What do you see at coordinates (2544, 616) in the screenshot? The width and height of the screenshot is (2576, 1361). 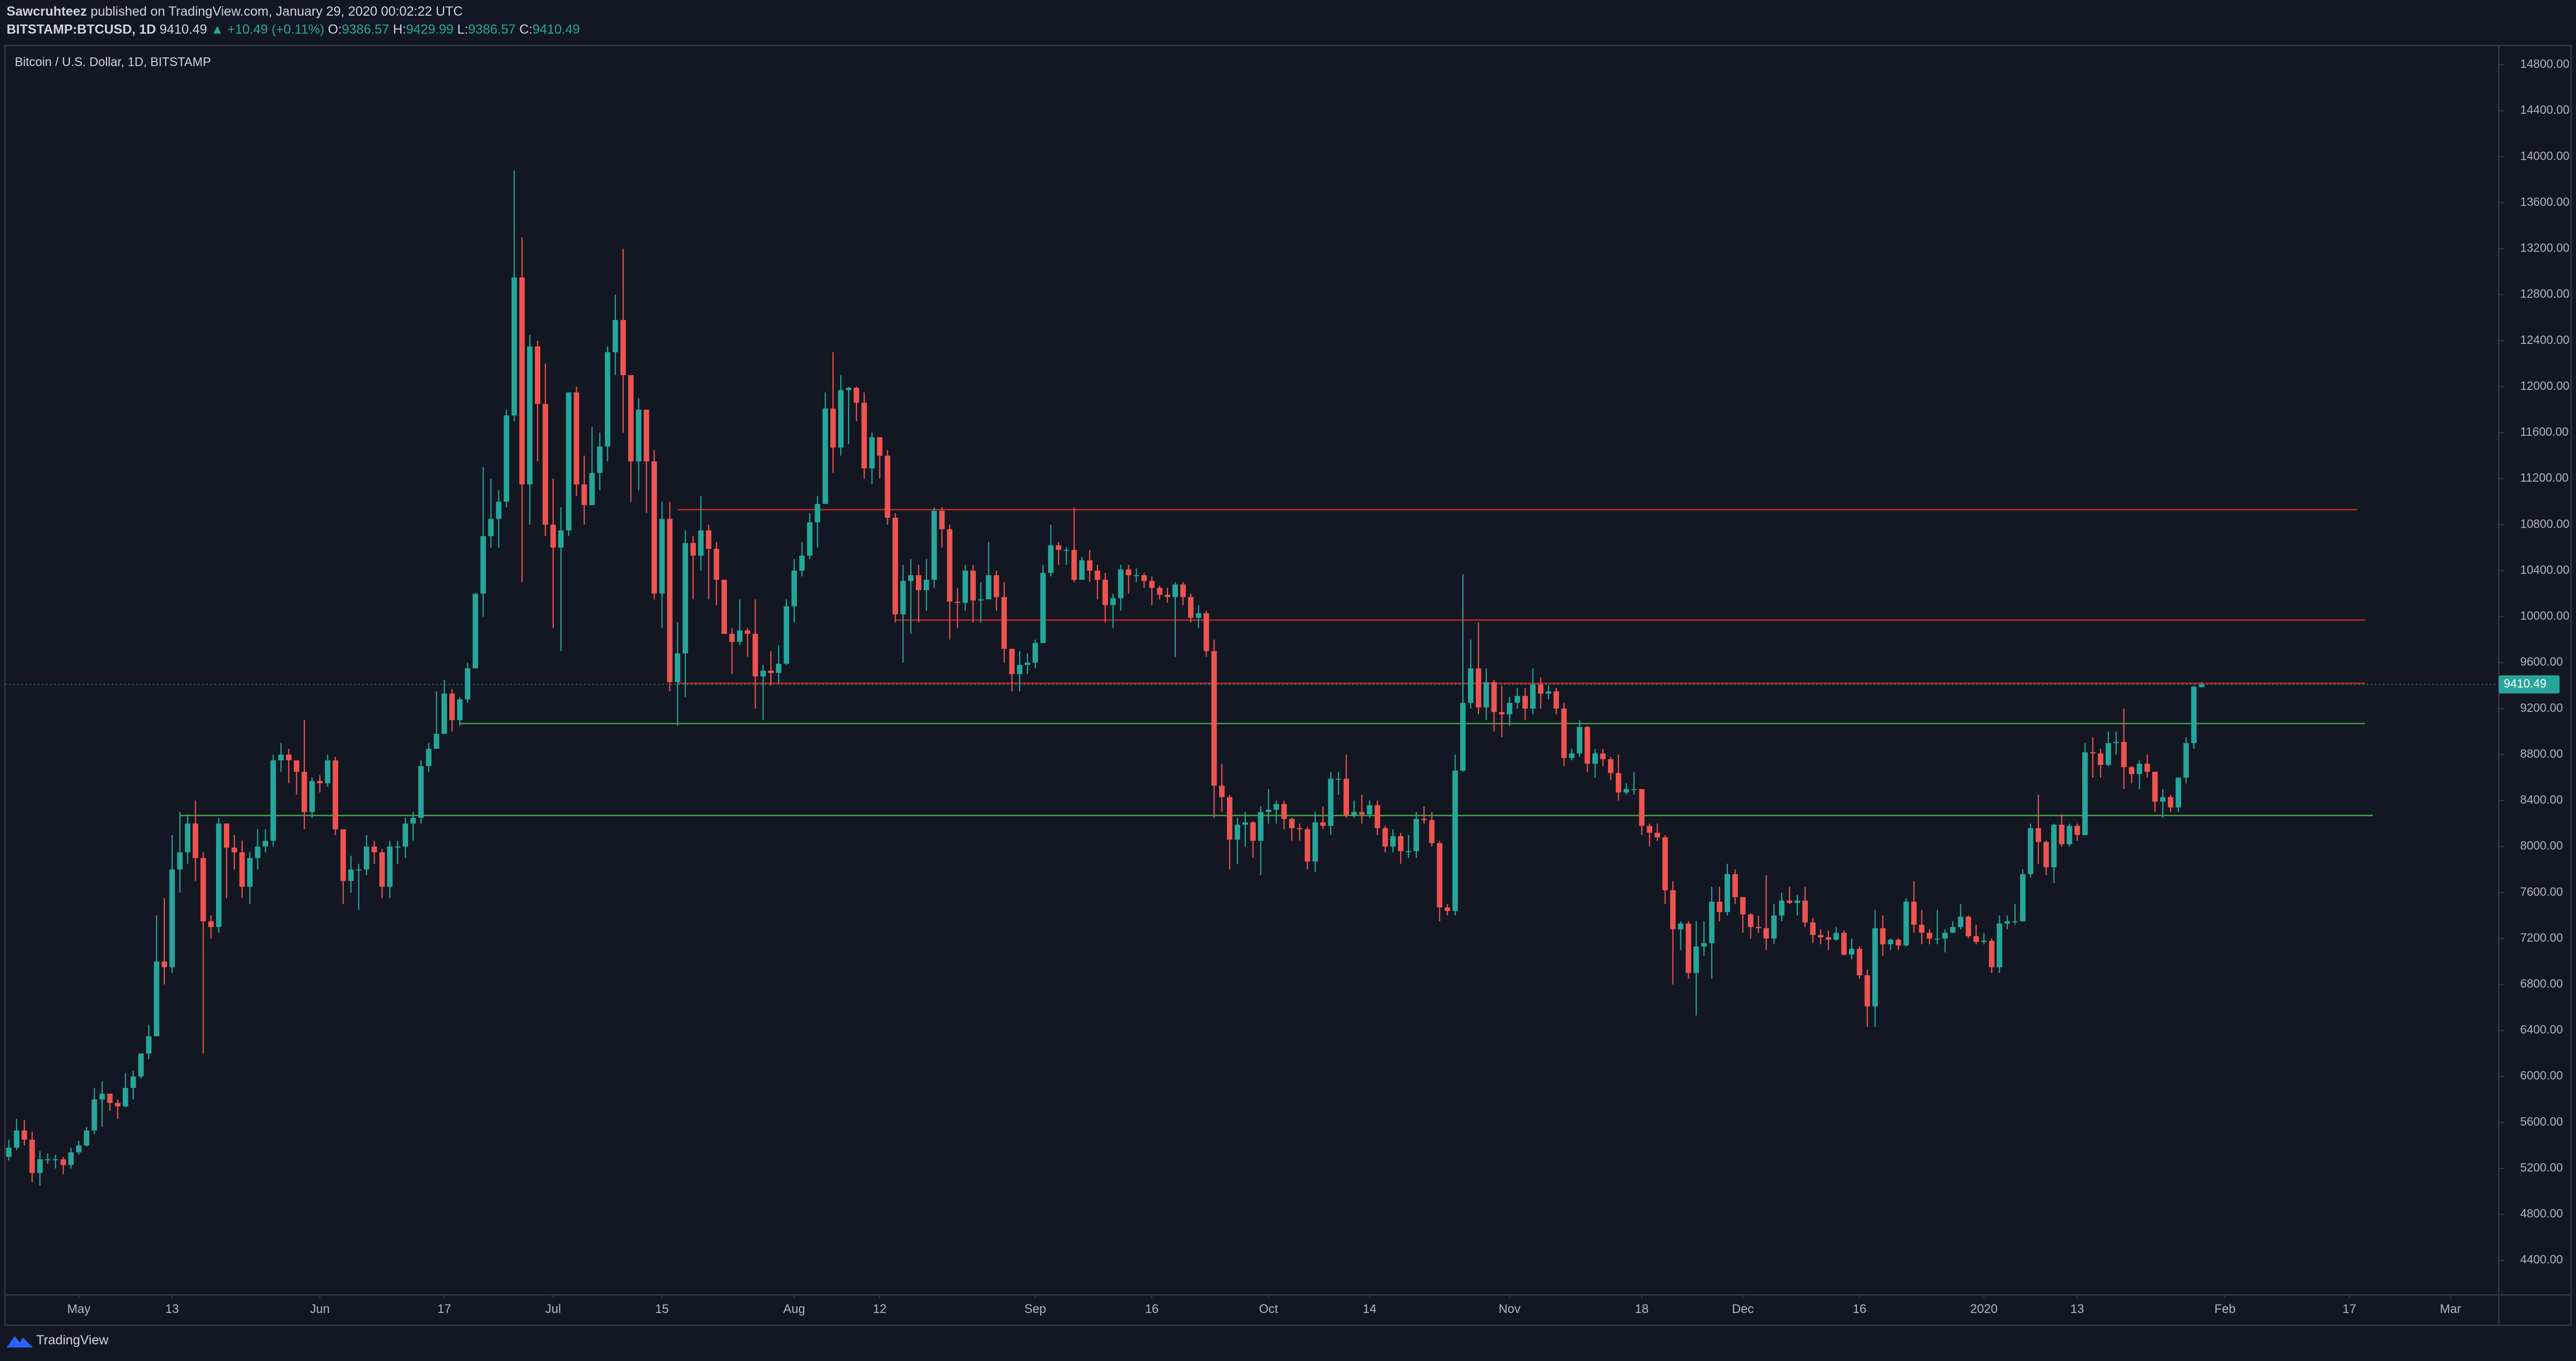 I see `y-tick-label: 10000.00` at bounding box center [2544, 616].